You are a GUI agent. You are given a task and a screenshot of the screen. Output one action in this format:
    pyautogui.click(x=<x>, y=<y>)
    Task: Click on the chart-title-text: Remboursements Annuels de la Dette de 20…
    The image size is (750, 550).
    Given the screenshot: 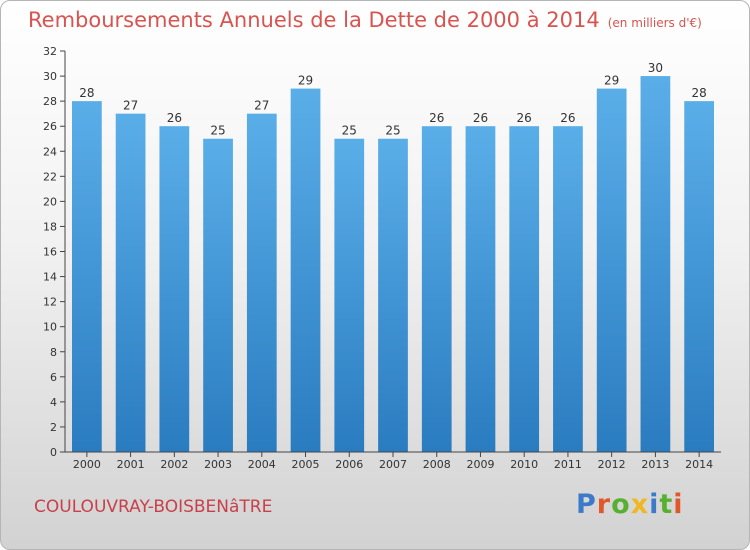 What is the action you would take?
    pyautogui.click(x=314, y=20)
    